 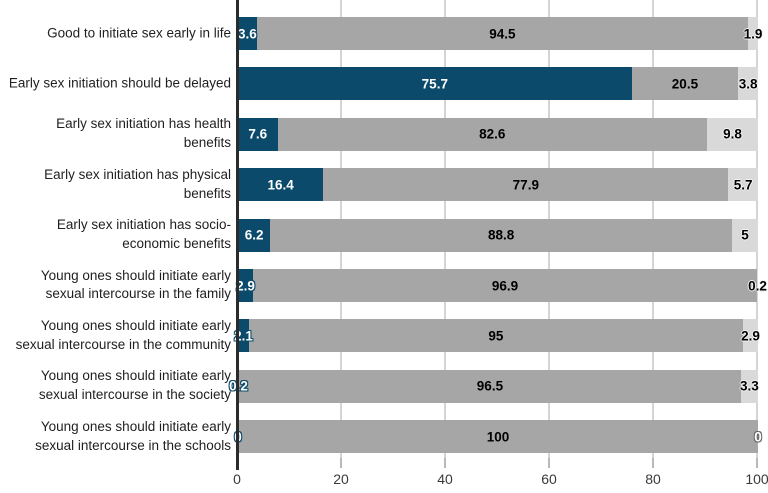 I want to click on bar-value-label: 3.3, so click(x=749, y=386).